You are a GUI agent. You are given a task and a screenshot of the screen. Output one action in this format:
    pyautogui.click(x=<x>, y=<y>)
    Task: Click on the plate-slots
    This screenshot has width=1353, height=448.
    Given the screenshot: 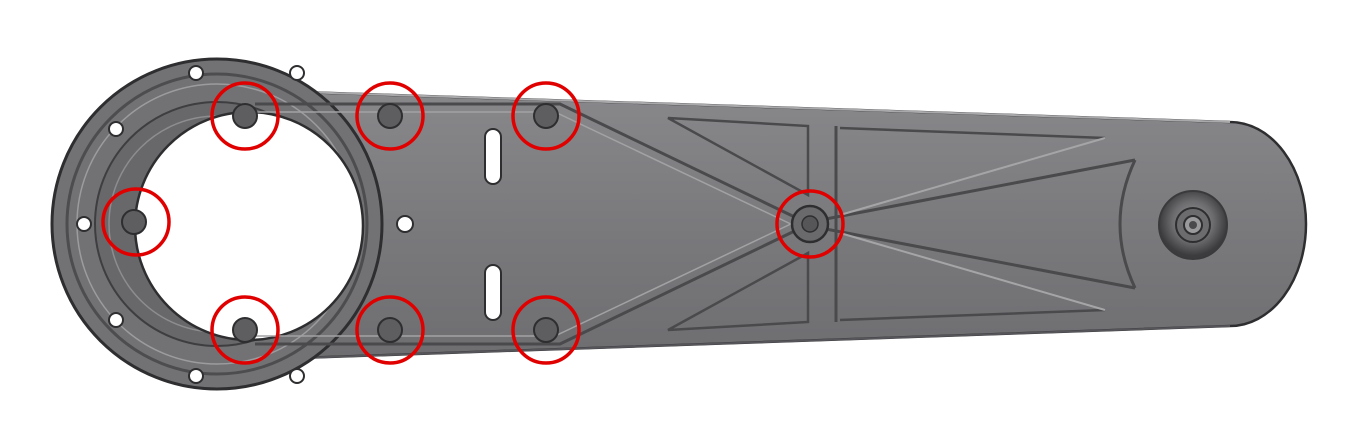 What is the action you would take?
    pyautogui.click(x=449, y=224)
    